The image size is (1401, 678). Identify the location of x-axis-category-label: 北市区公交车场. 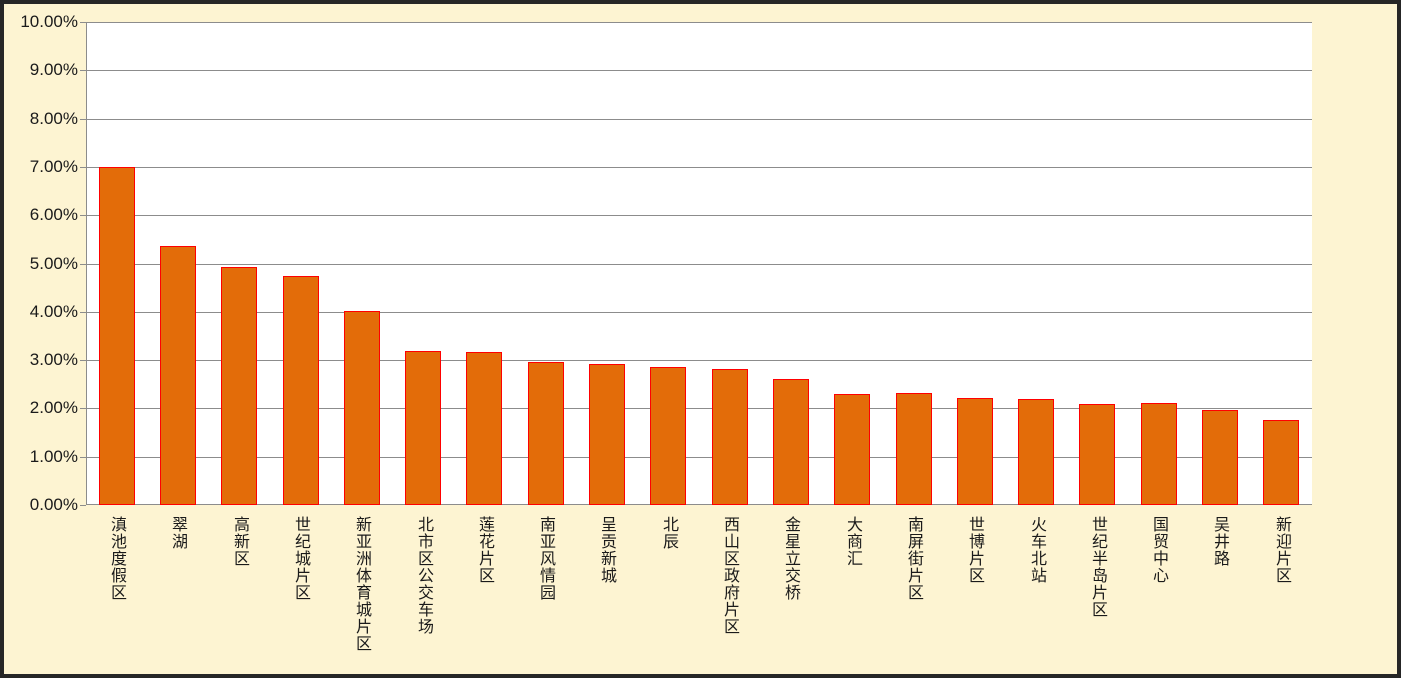
(423, 575).